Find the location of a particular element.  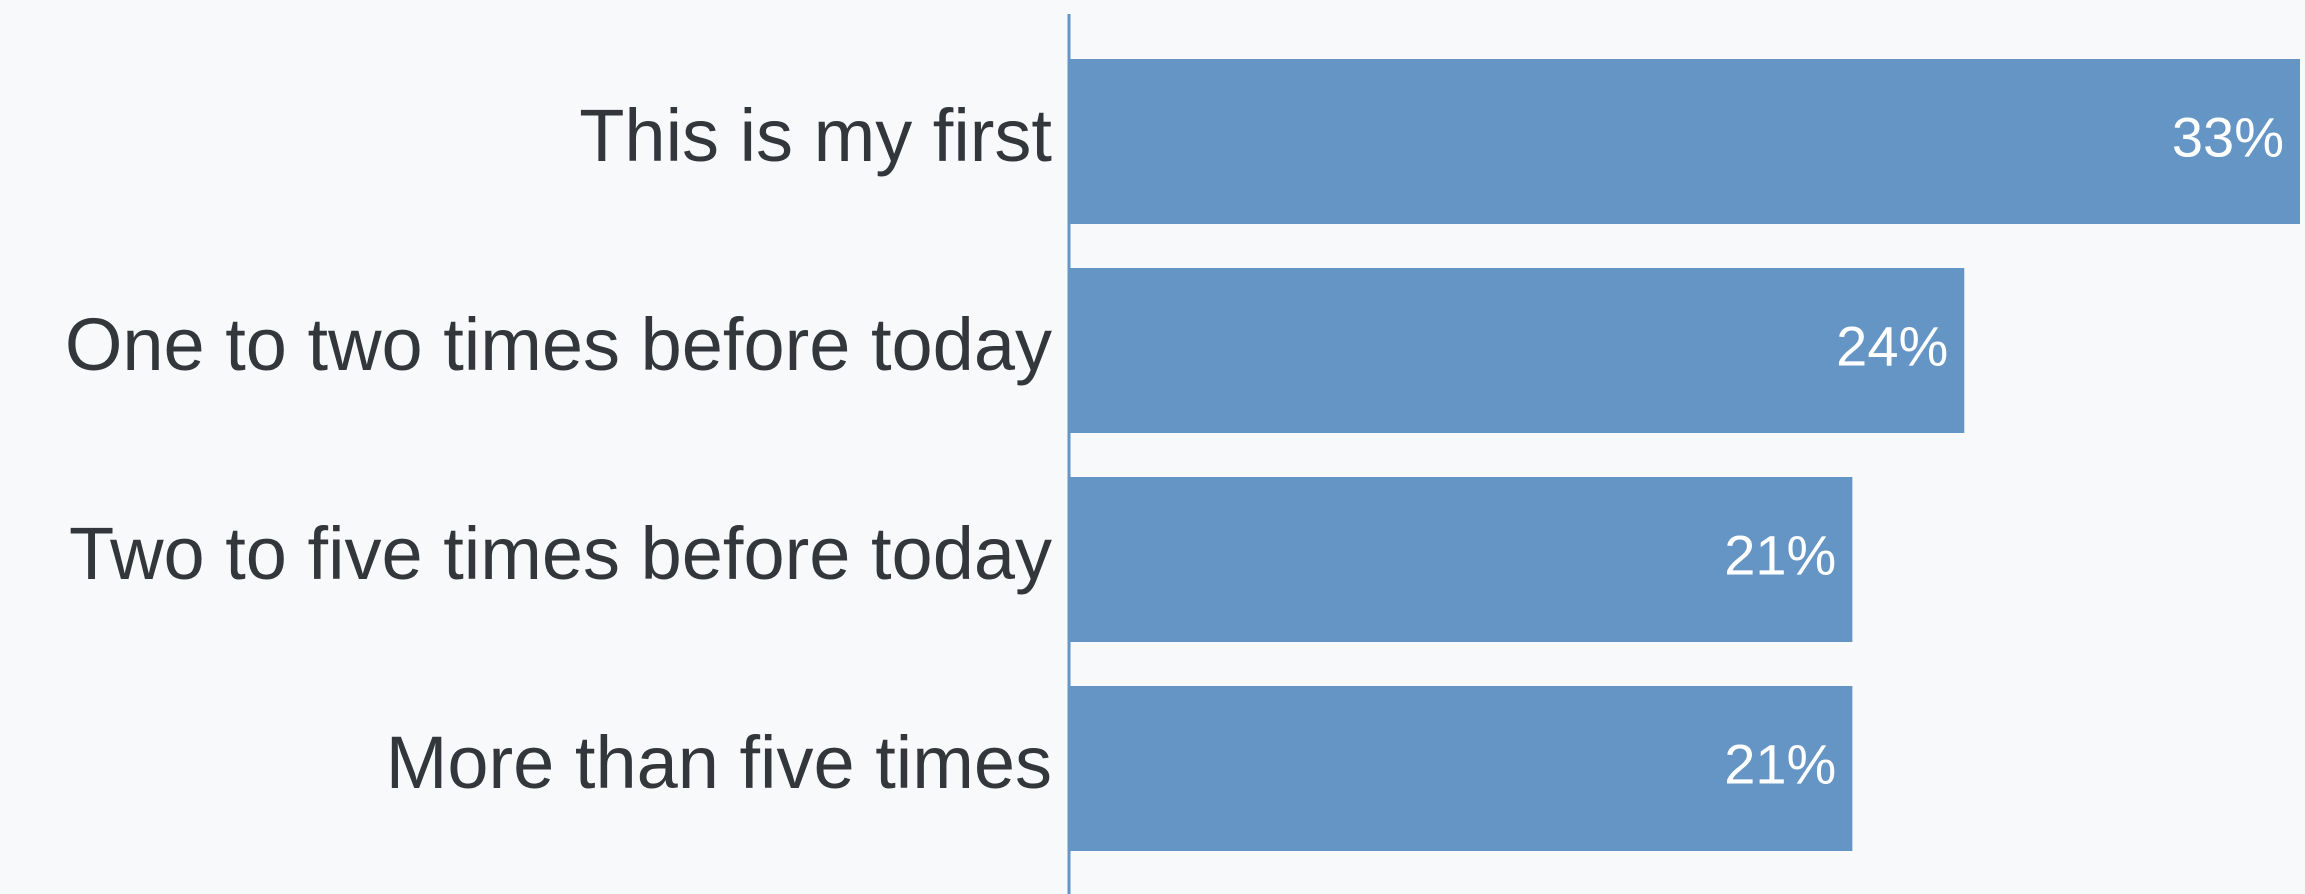

value-label: 33% is located at coordinates (2228, 136).